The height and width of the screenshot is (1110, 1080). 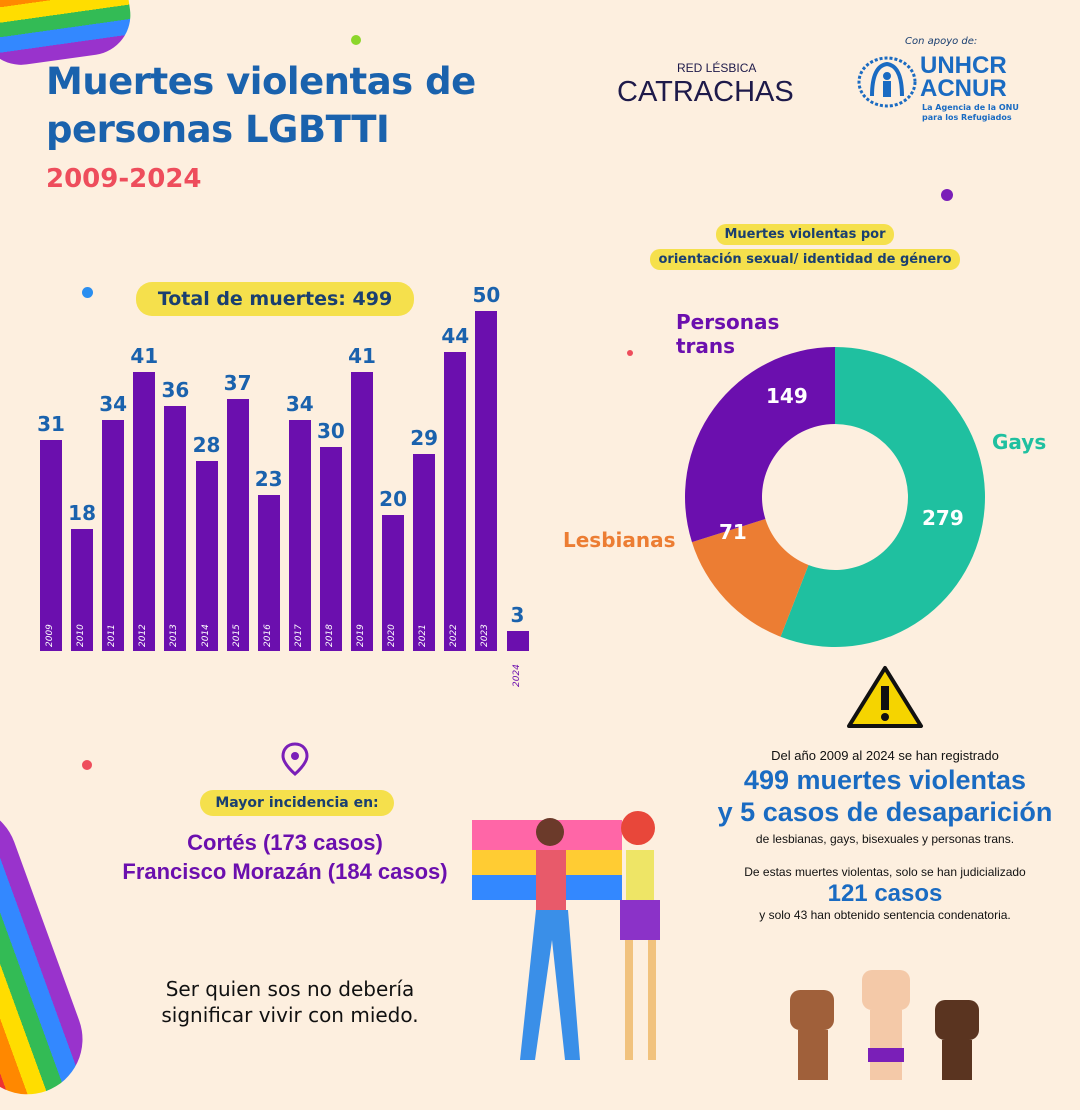 I want to click on bar-year-label: 2009, so click(x=50, y=635).